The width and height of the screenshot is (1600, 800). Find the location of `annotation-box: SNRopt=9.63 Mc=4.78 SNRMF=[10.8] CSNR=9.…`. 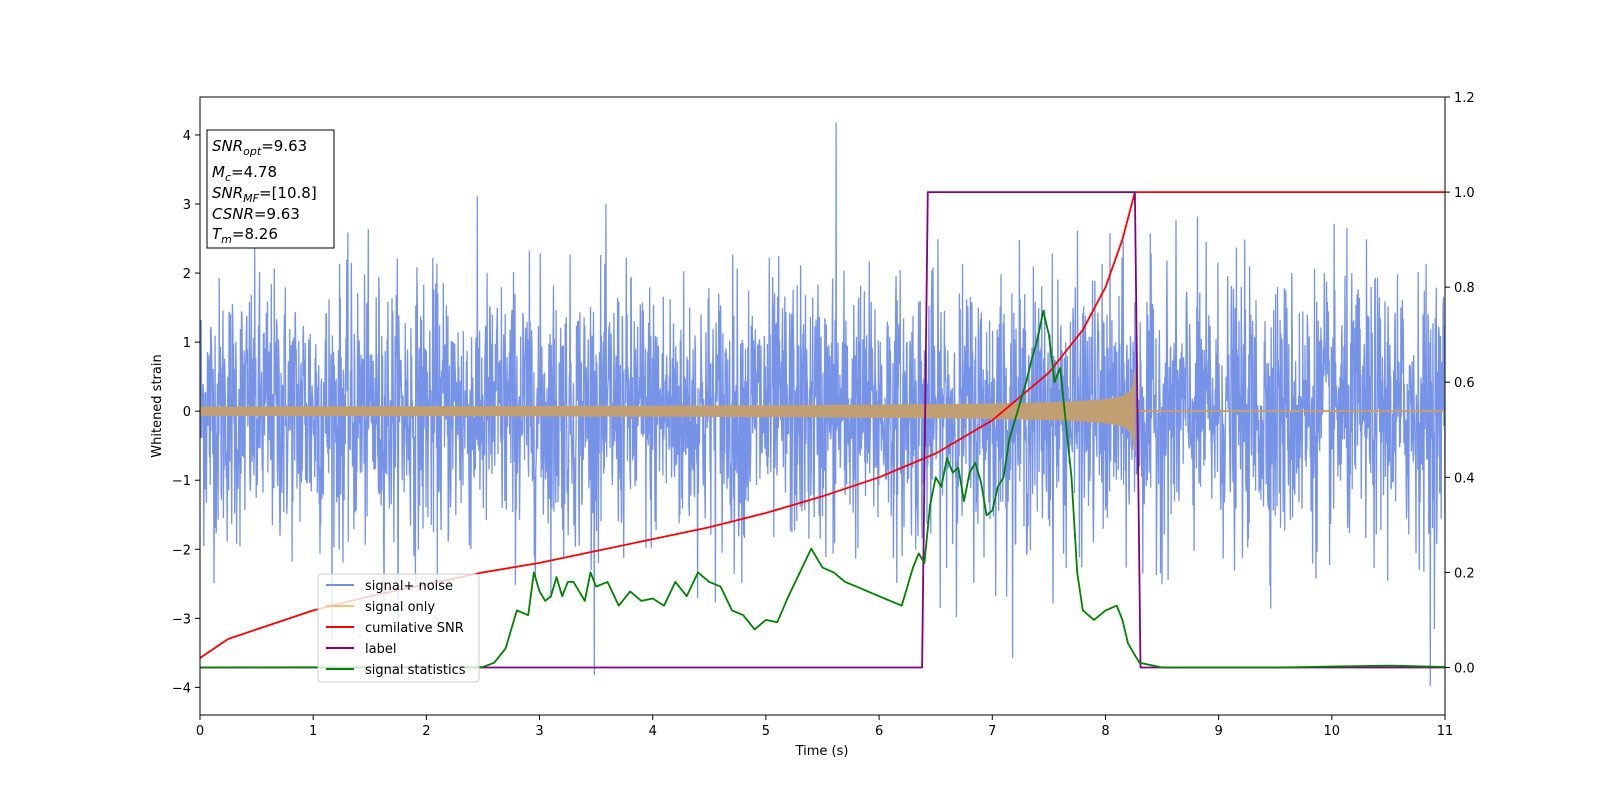

annotation-box: SNRopt=9.63 Mc=4.78 SNRMF=[10.8] CSNR=9.… is located at coordinates (270, 189).